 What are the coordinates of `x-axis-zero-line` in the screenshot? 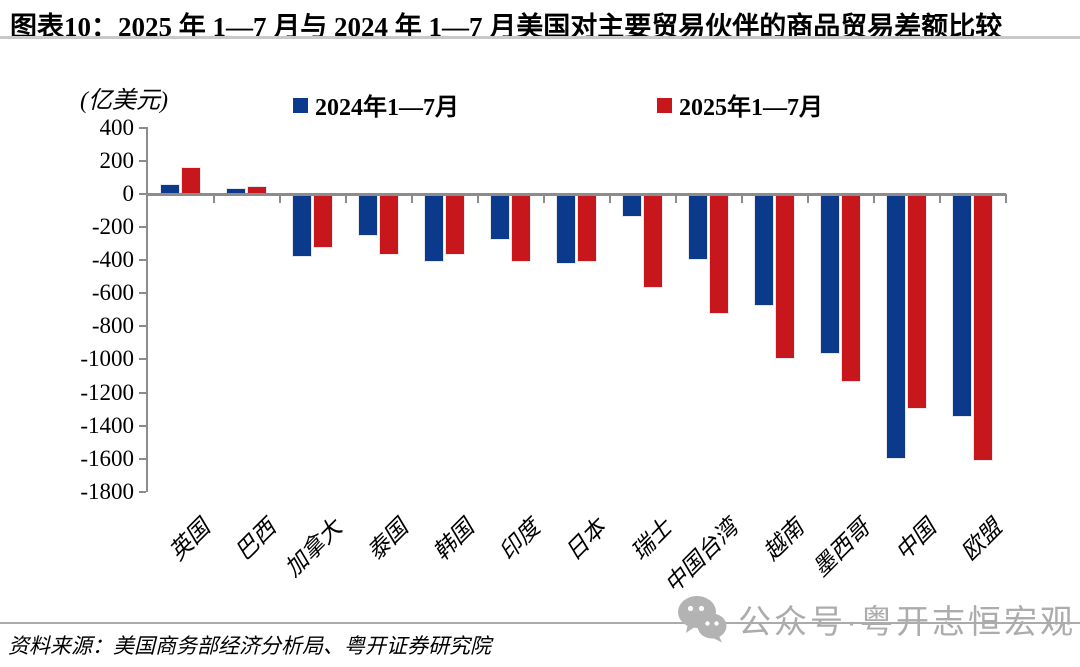 It's located at (576, 194).